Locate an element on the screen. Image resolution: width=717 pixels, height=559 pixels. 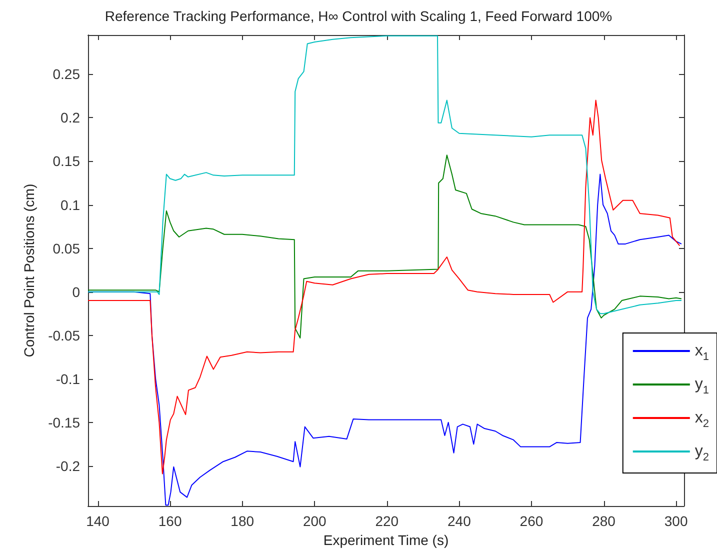
x-tick-label: 180 is located at coordinates (242, 521).